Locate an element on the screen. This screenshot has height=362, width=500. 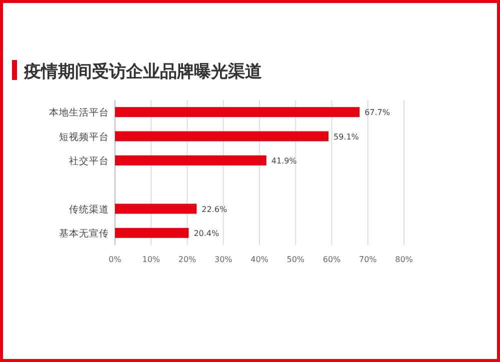
y-tick-label: 短视频平台 is located at coordinates (84, 136).